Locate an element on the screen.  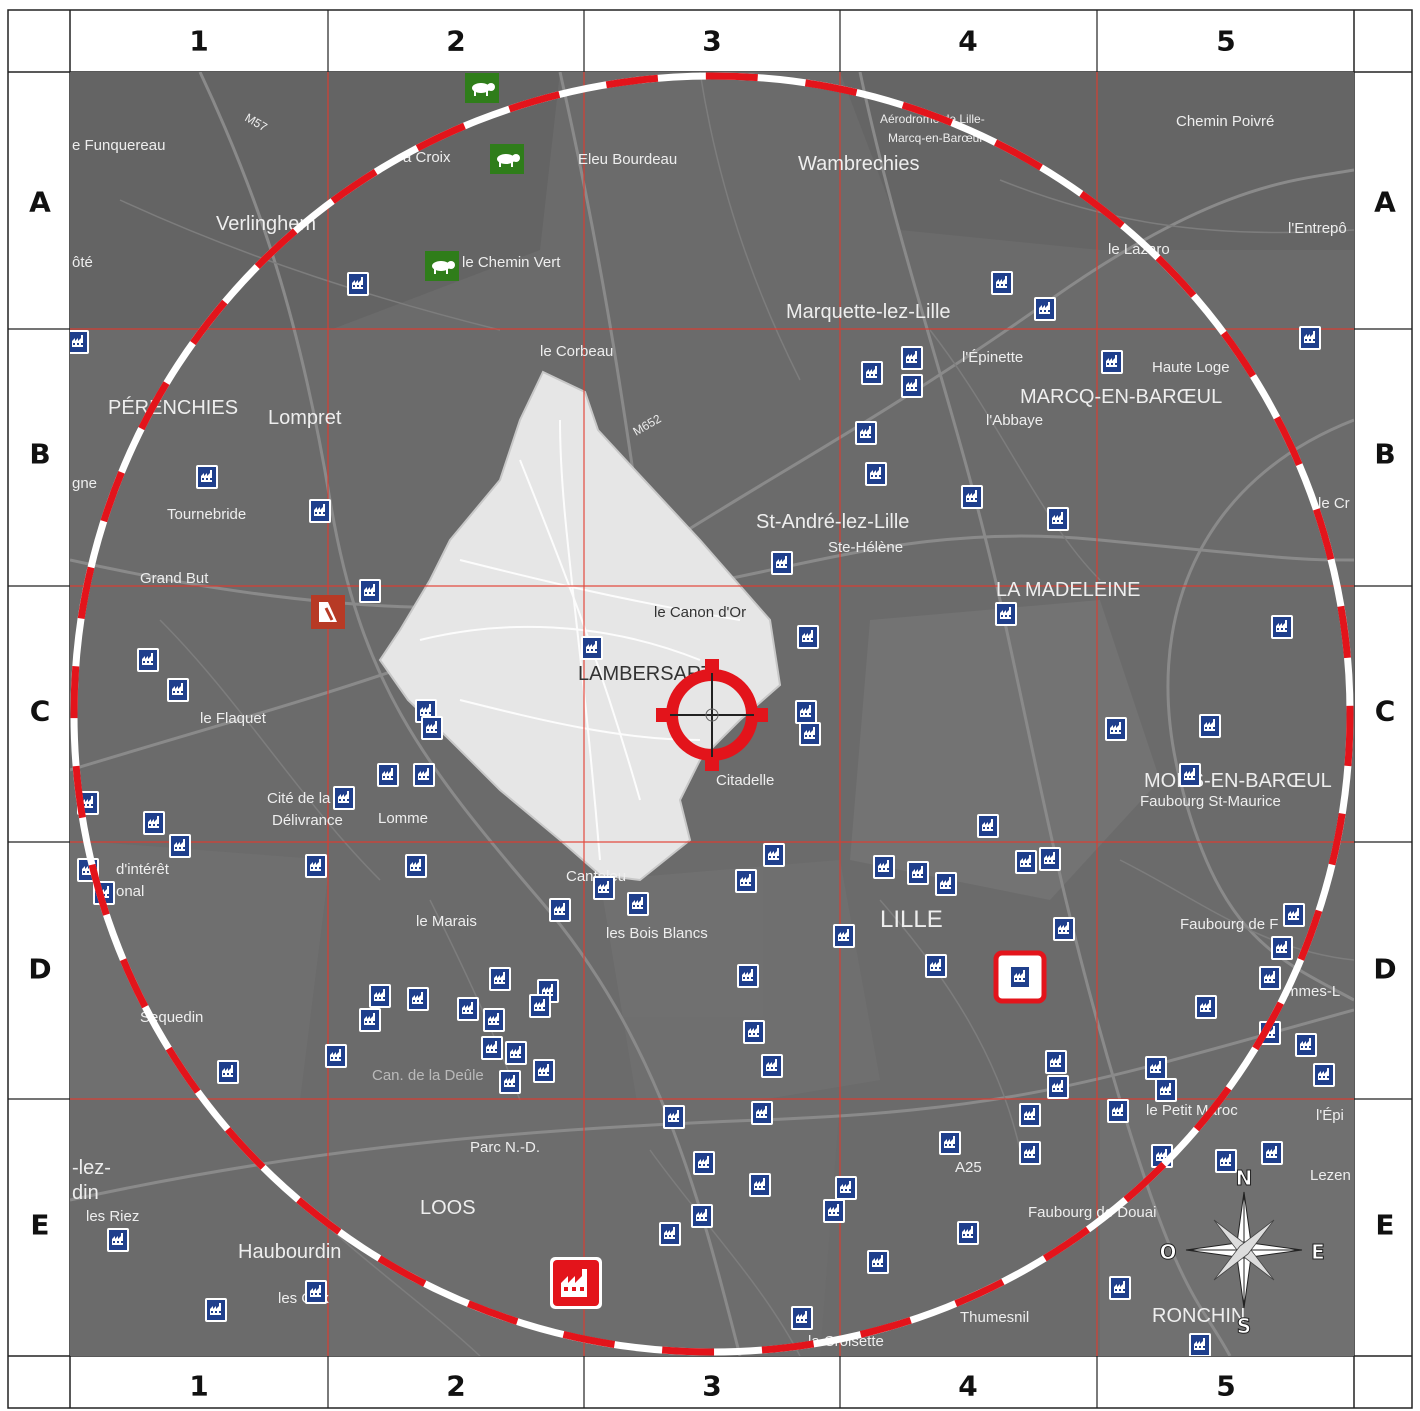
selected-factory-icon is located at coordinates (1020, 977).